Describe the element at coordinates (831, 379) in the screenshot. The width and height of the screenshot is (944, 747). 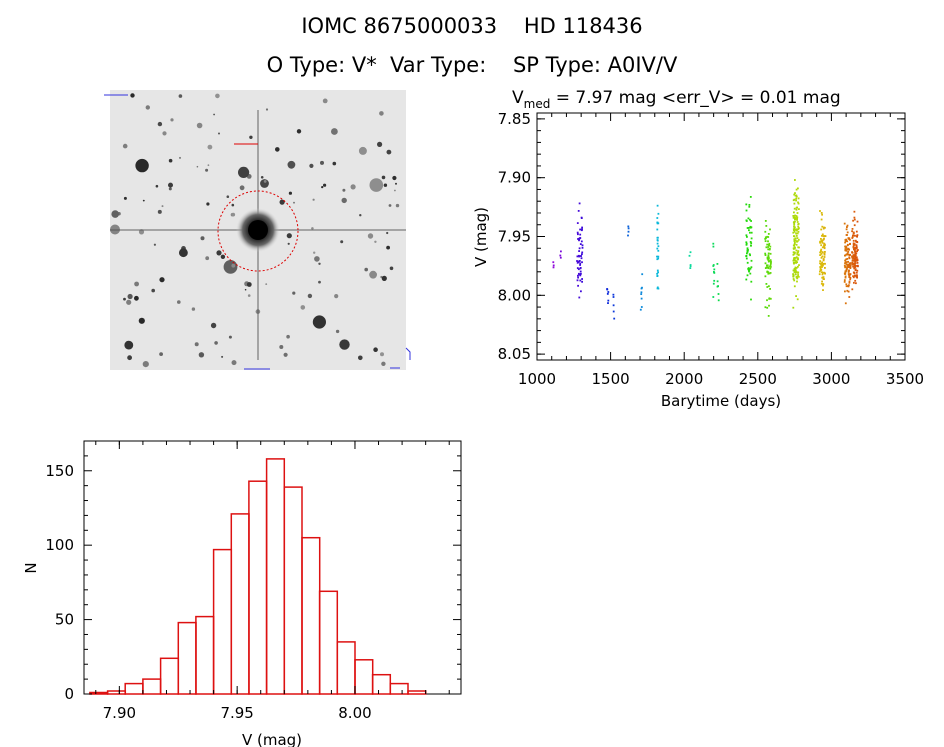
I see `lc-x-tick-label: 3000` at that location.